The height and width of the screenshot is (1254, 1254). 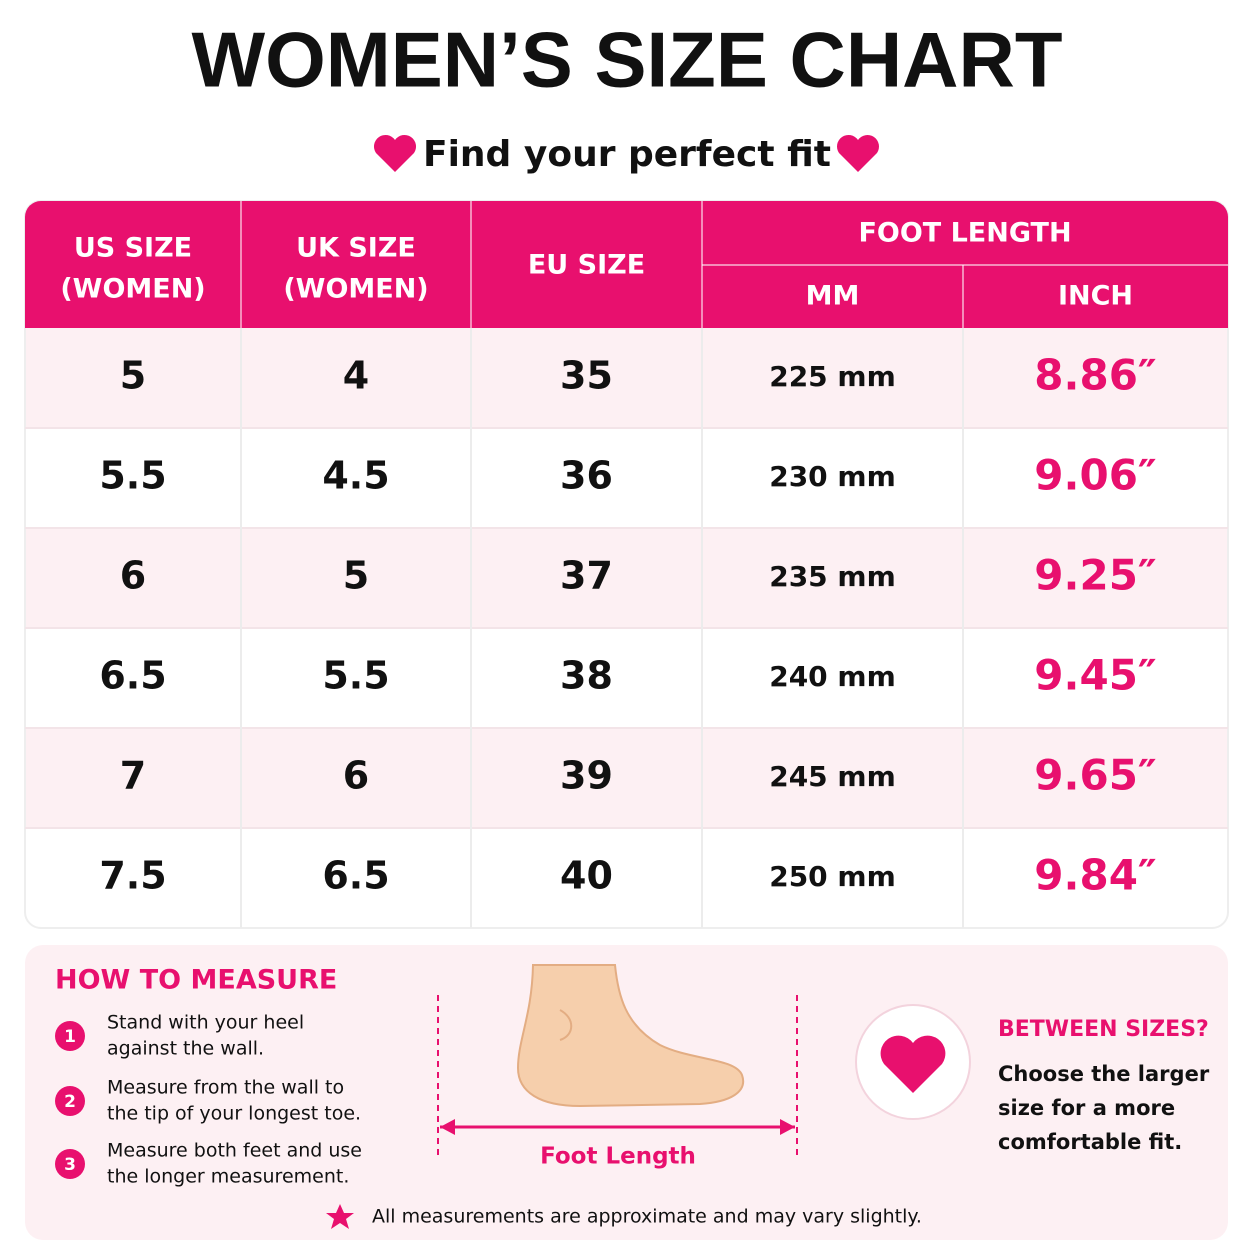 What do you see at coordinates (833, 296) in the screenshot?
I see `column-header: MM` at bounding box center [833, 296].